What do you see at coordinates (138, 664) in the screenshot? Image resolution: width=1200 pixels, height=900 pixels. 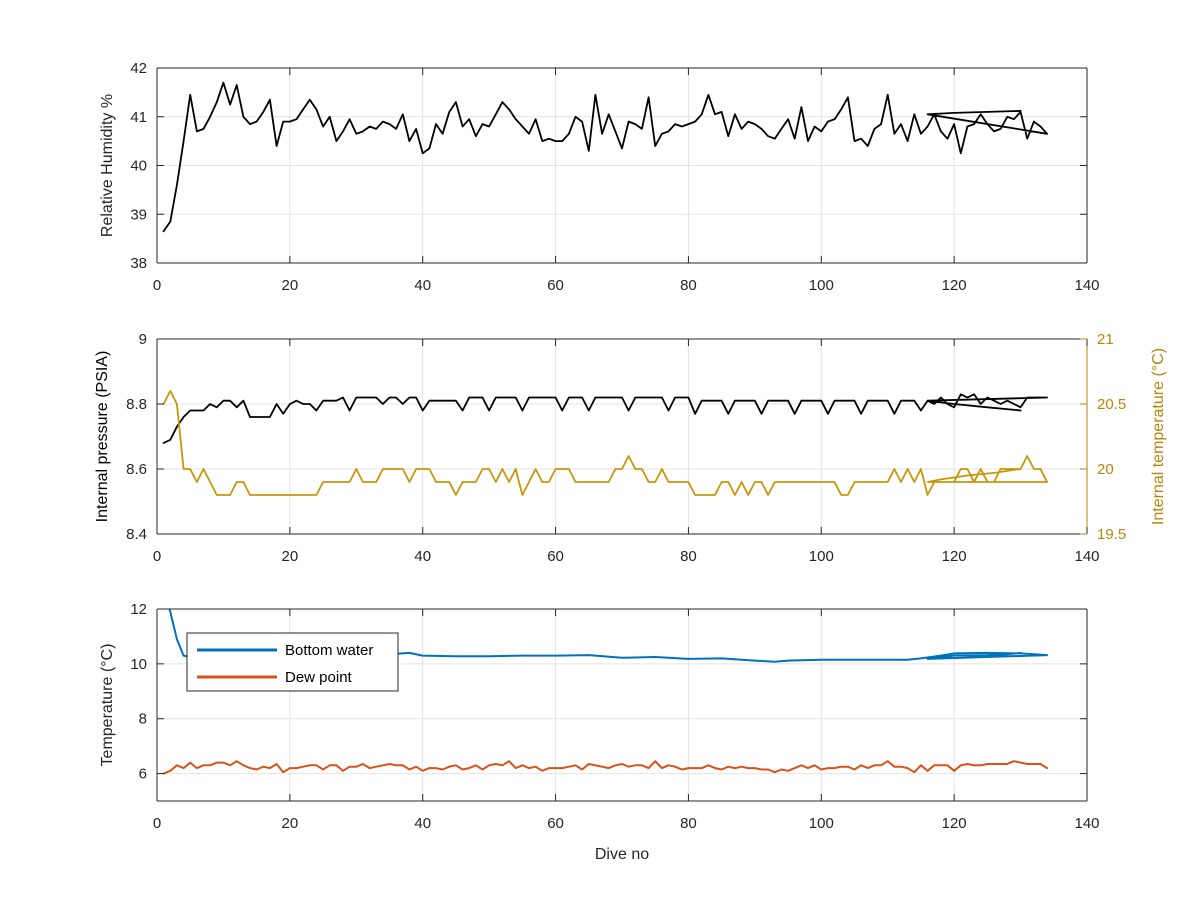 I see `y-tick-label: 10` at bounding box center [138, 664].